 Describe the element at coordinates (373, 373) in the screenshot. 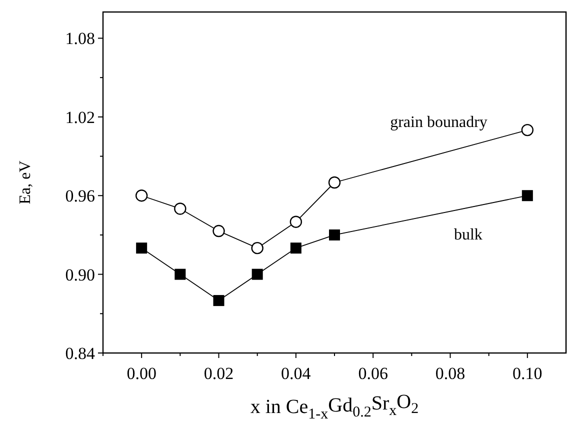

I see `x-tick-label: 0.06` at that location.